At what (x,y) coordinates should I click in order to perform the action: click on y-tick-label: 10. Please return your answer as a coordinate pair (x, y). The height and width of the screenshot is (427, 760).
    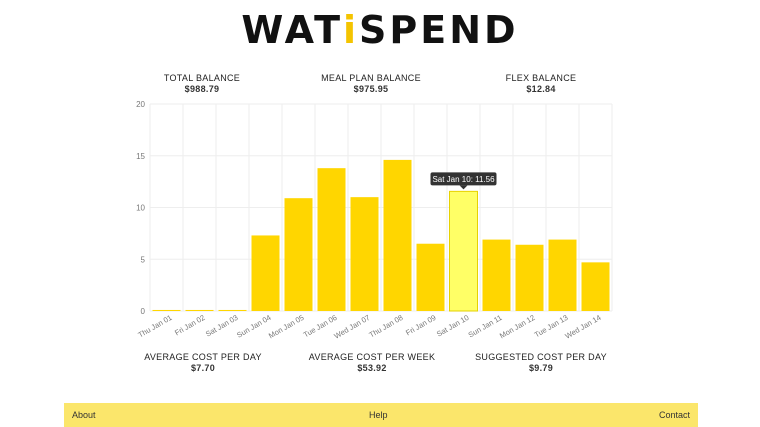
    Looking at the image, I should click on (140, 208).